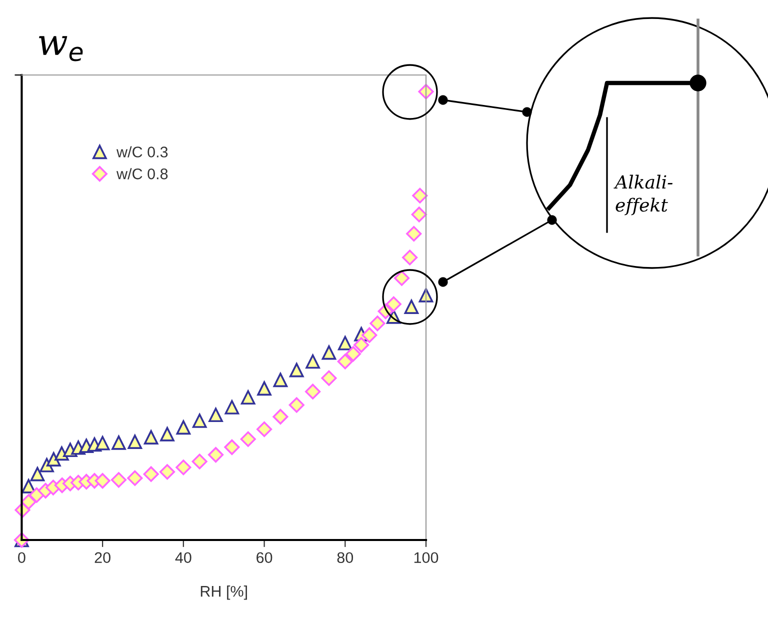 Image resolution: width=768 pixels, height=619 pixels. Describe the element at coordinates (223, 592) in the screenshot. I see `x-axis-title: RH [%]` at that location.